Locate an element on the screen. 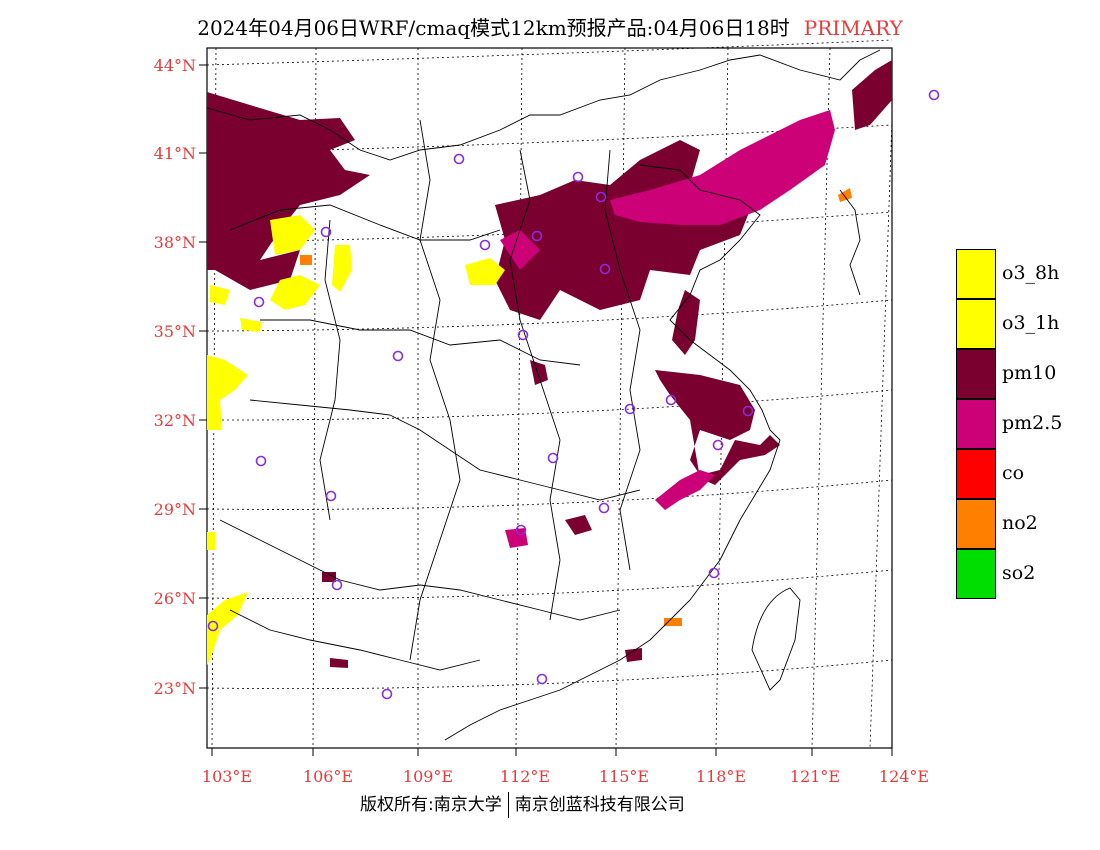 The width and height of the screenshot is (1100, 850). legend-item-o3-8h: o3_8h is located at coordinates (1026, 274).